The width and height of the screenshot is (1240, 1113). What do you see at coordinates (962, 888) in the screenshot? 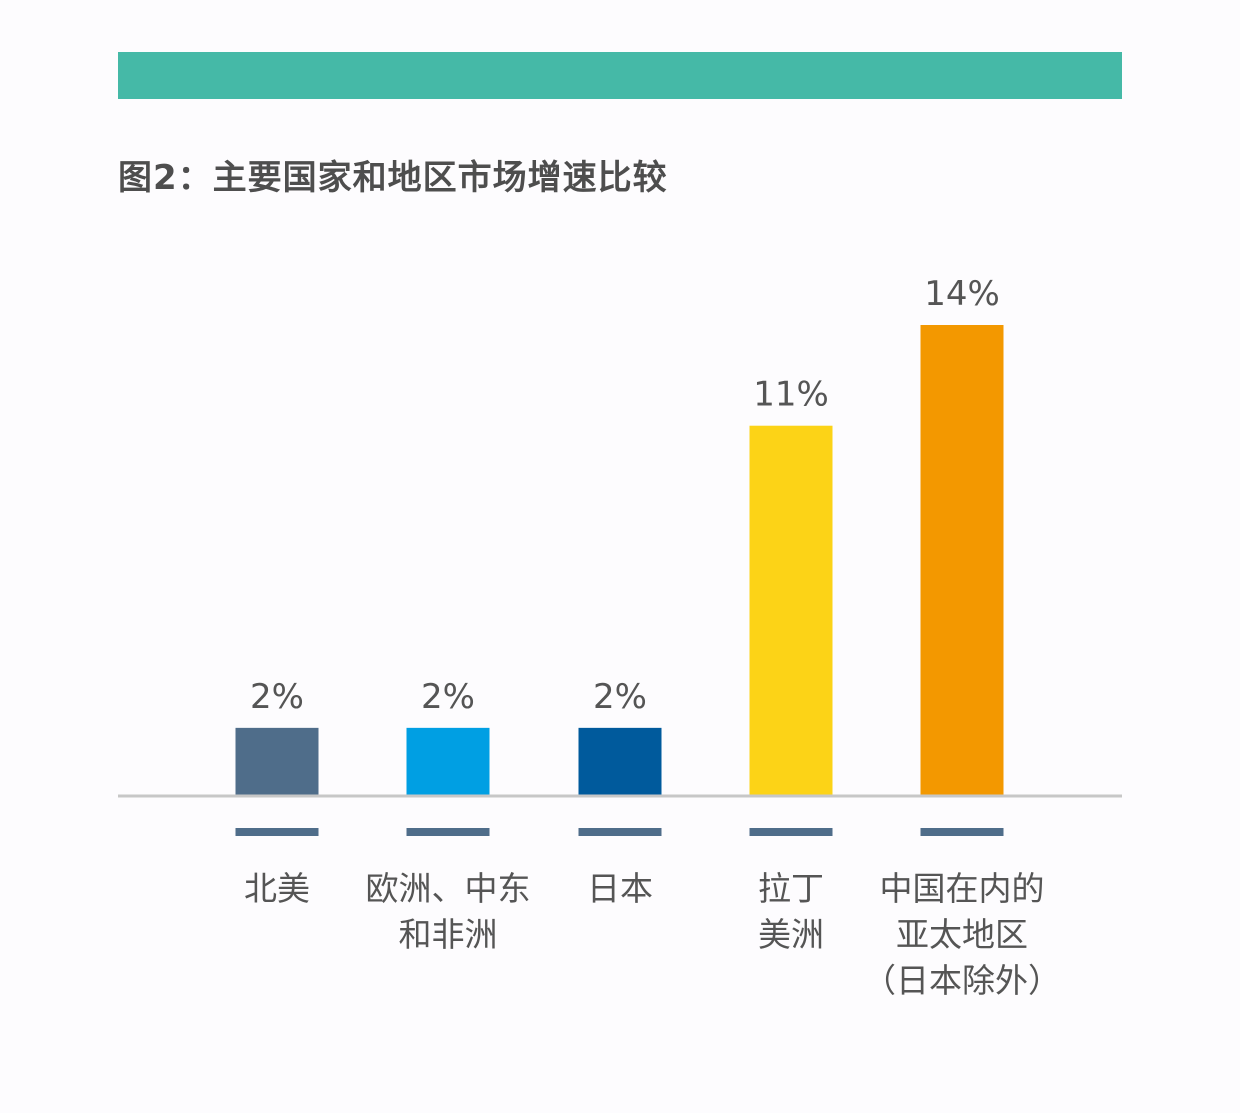
I see `category-label: 中国在内的` at bounding box center [962, 888].